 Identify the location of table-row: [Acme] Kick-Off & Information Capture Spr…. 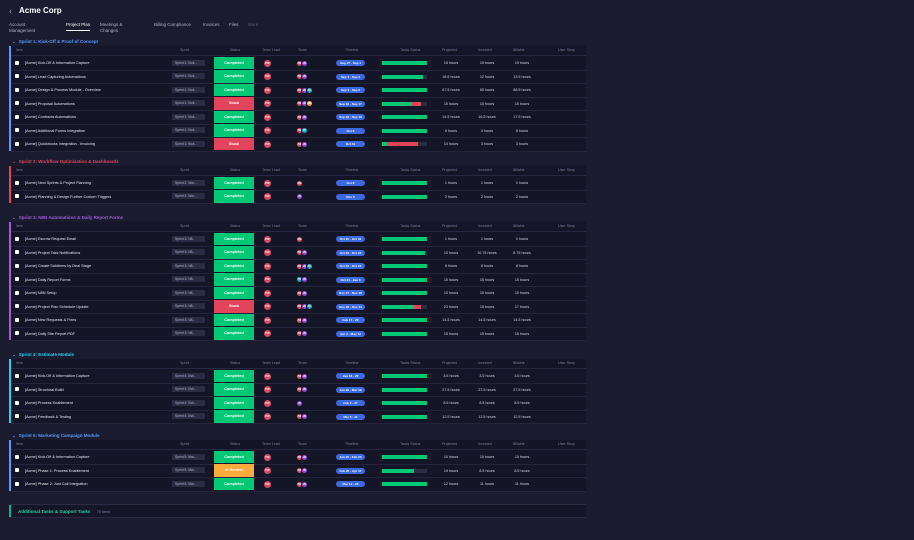
(298, 457).